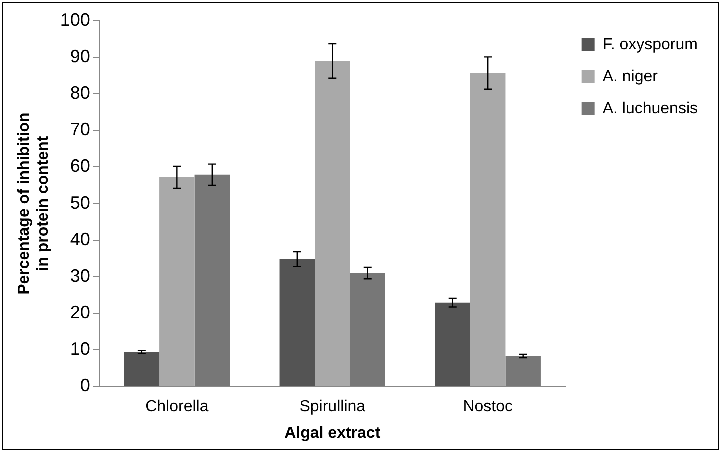  Describe the element at coordinates (488, 407) in the screenshot. I see `x-tick-label: Nostoc` at that location.